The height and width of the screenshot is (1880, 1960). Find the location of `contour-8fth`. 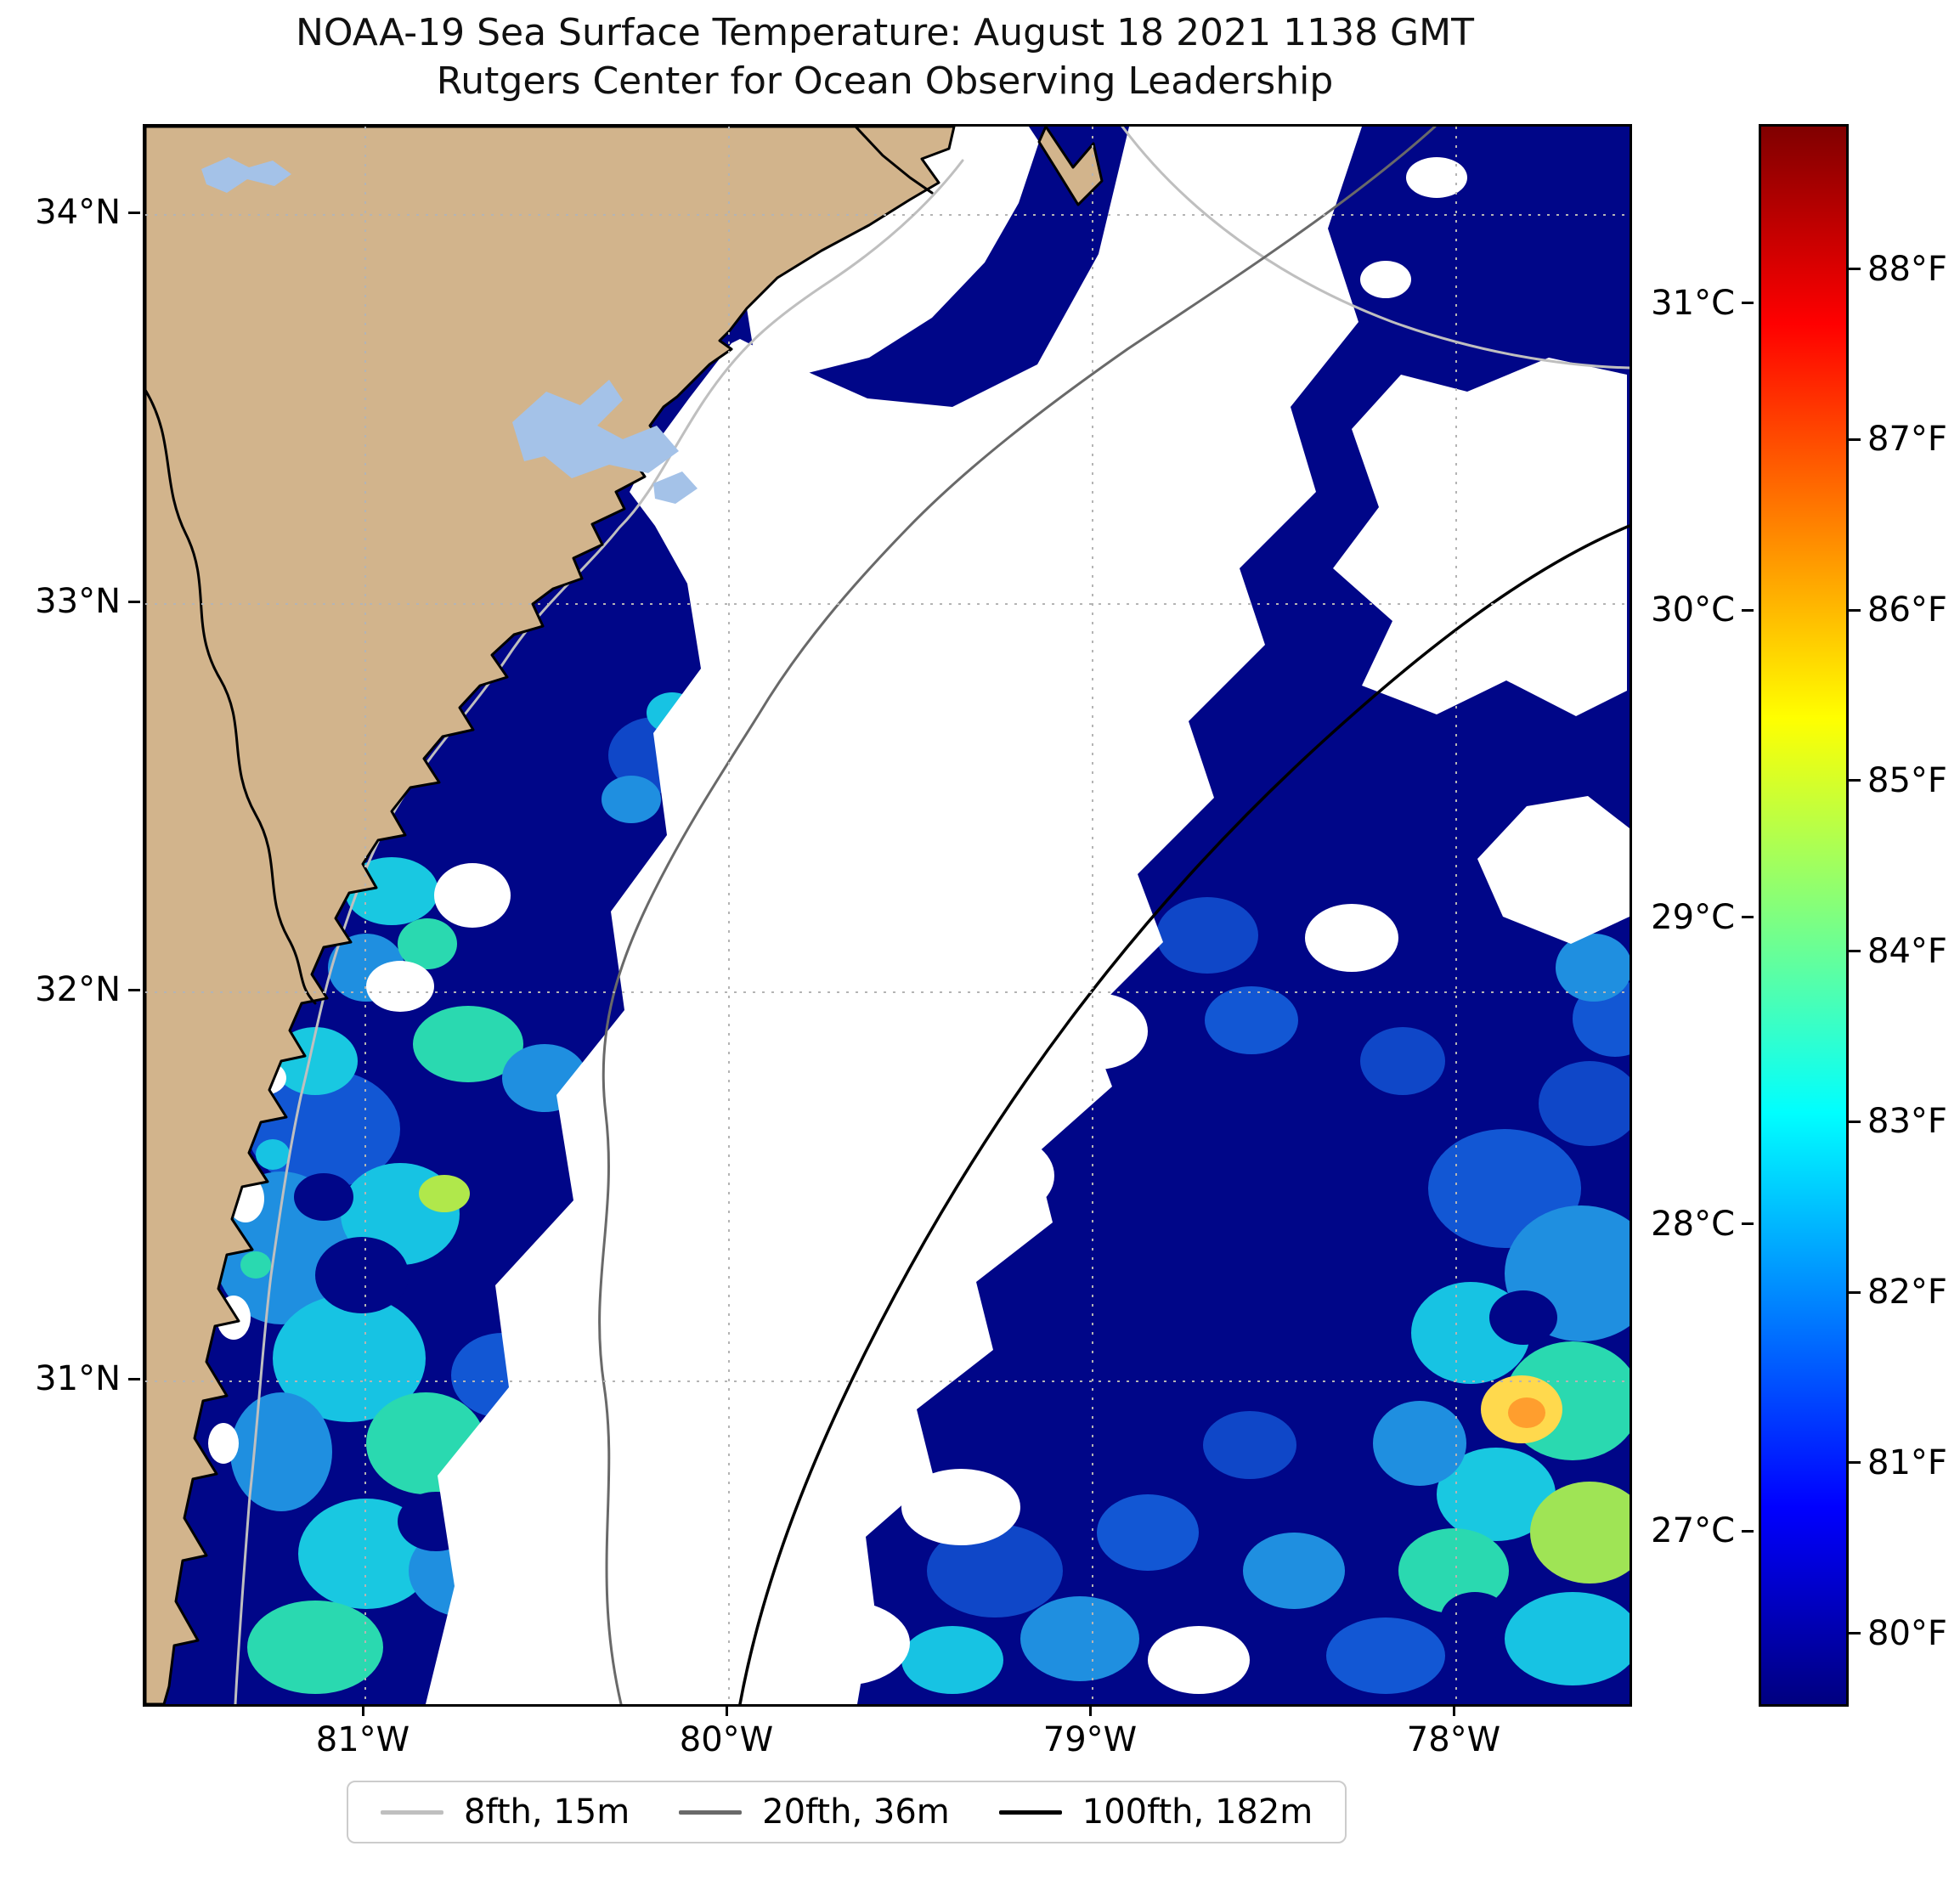

contour-8fth is located at coordinates (1376, 249).